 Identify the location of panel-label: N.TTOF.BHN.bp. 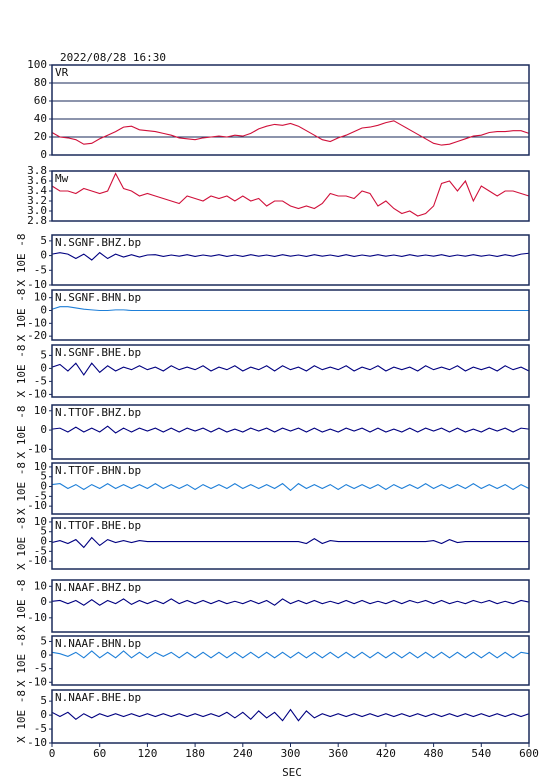
(98, 470).